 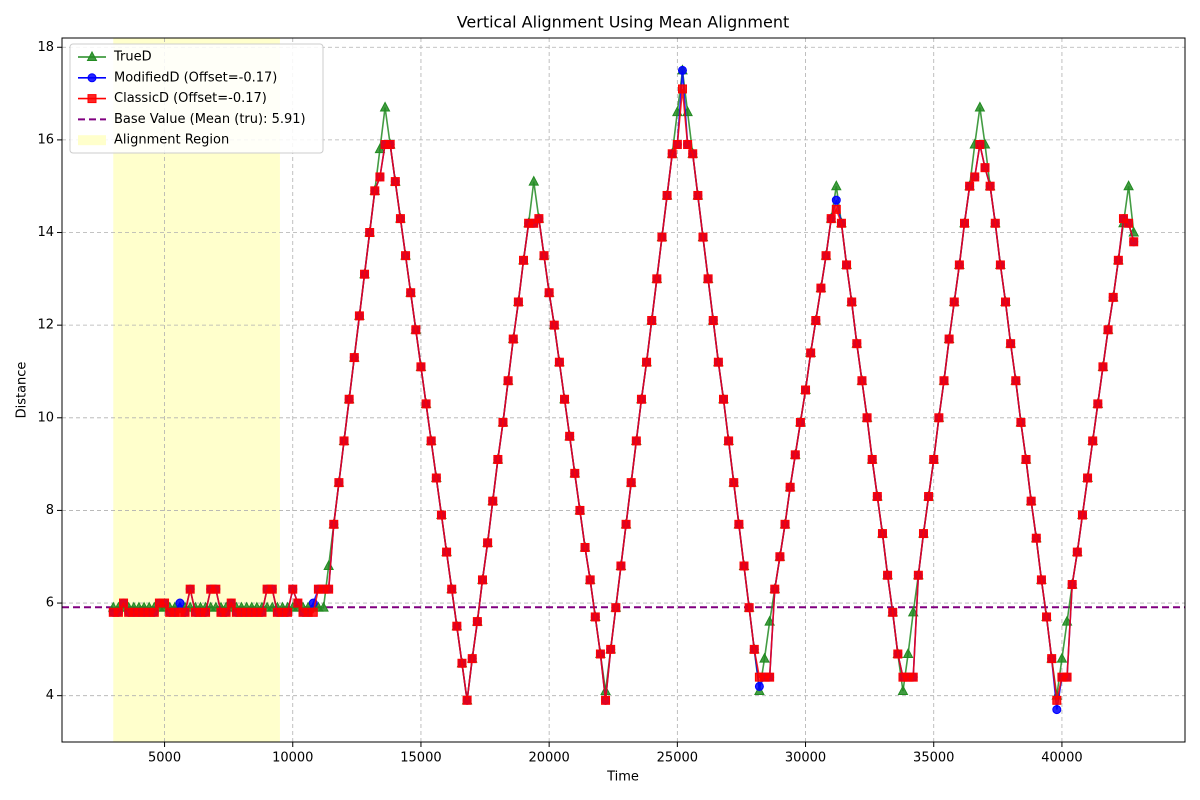 What do you see at coordinates (292, 758) in the screenshot?
I see `x-tick-label: 10000` at bounding box center [292, 758].